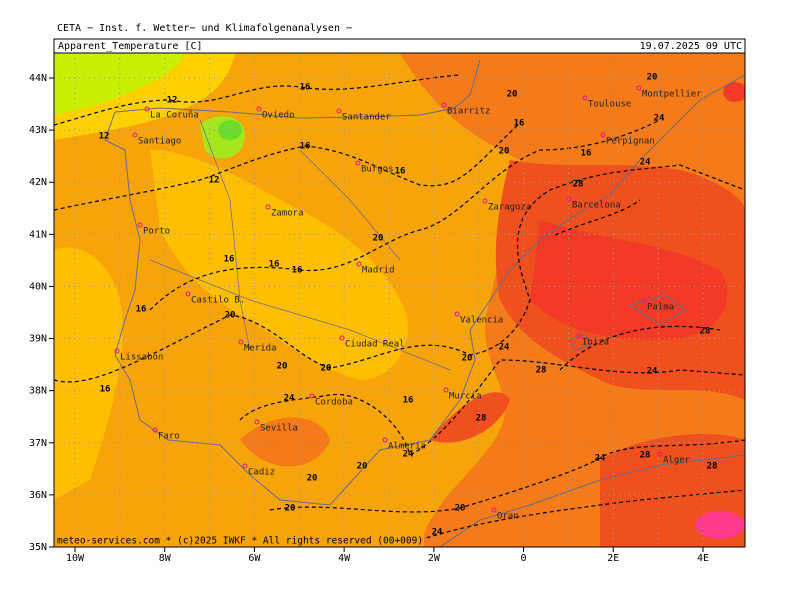 This screenshot has height=600, width=800. What do you see at coordinates (366, 118) in the screenshot?
I see `city-label: Santander` at bounding box center [366, 118].